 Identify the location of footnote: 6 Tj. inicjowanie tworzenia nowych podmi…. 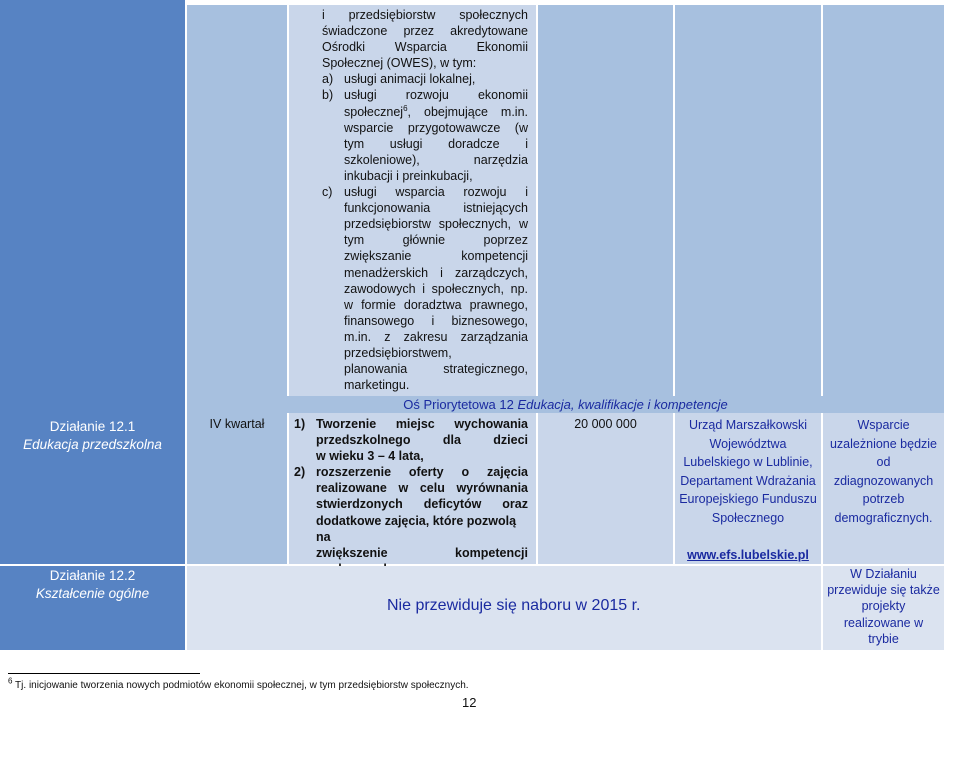
(238, 683).